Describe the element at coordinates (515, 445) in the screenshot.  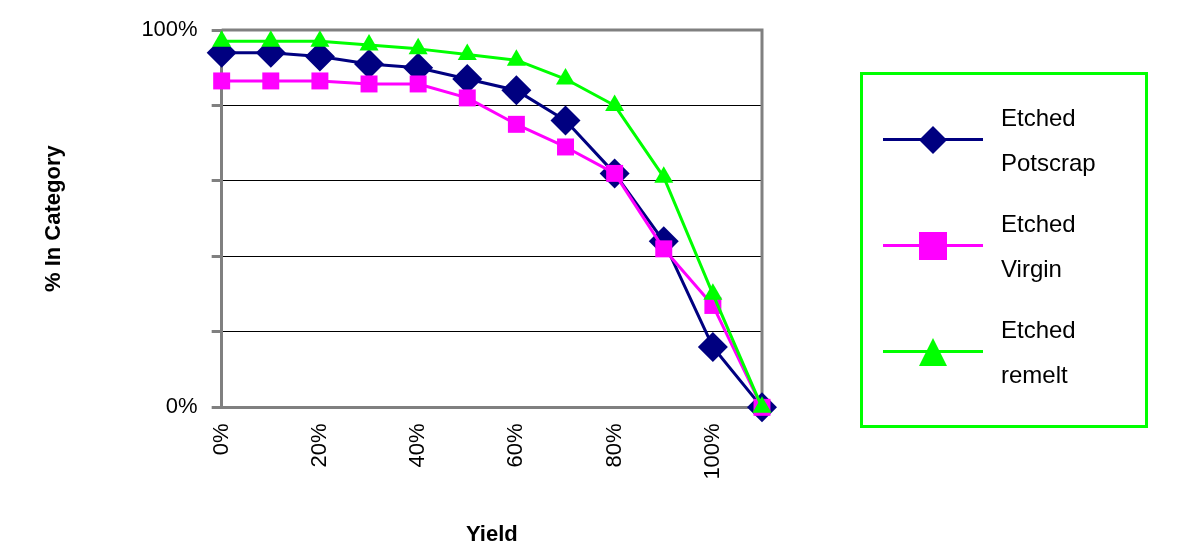
I see `x-tick-label: 60%` at that location.